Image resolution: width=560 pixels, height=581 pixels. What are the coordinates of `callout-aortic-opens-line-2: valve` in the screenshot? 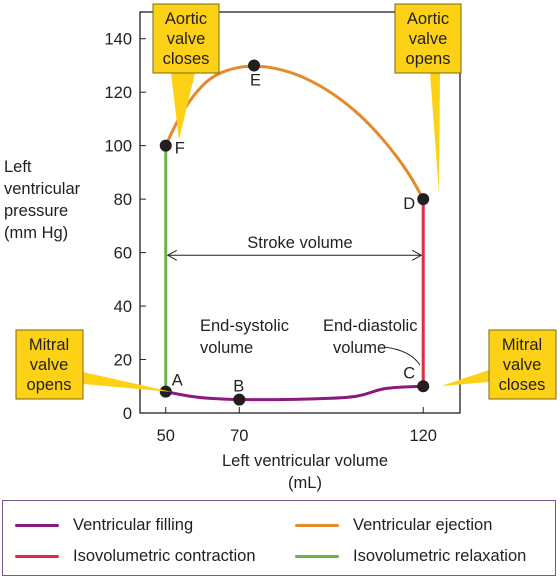 It's located at (428, 39).